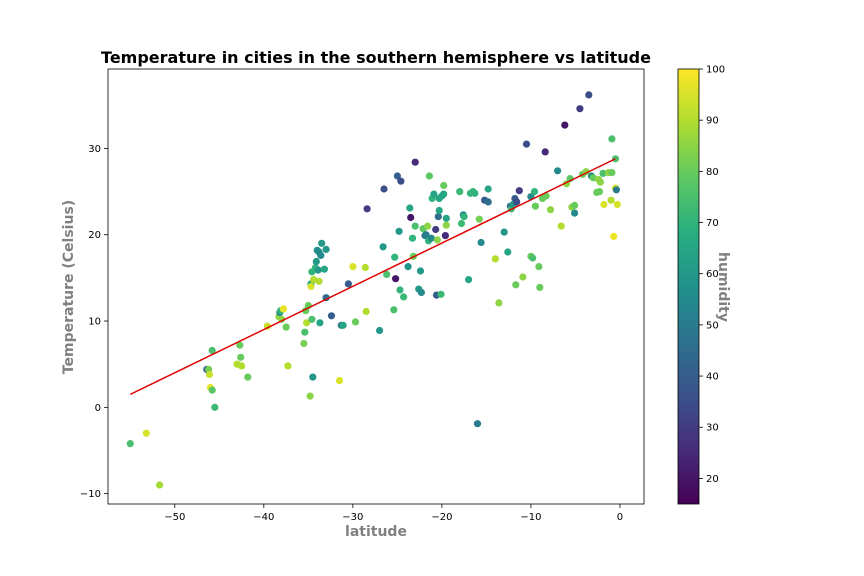 The image size is (864, 576). Describe the element at coordinates (712, 121) in the screenshot. I see `colorbar-tick-label: 90` at that location.